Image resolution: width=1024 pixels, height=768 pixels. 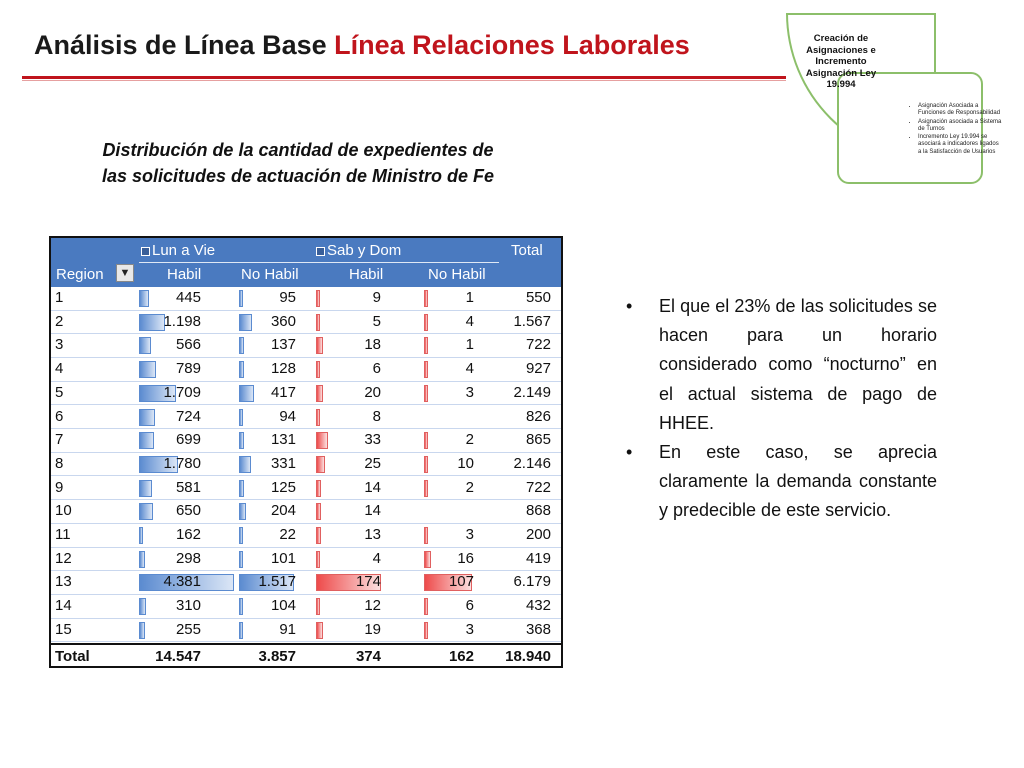 I want to click on value-cell: 13, so click(x=372, y=534).